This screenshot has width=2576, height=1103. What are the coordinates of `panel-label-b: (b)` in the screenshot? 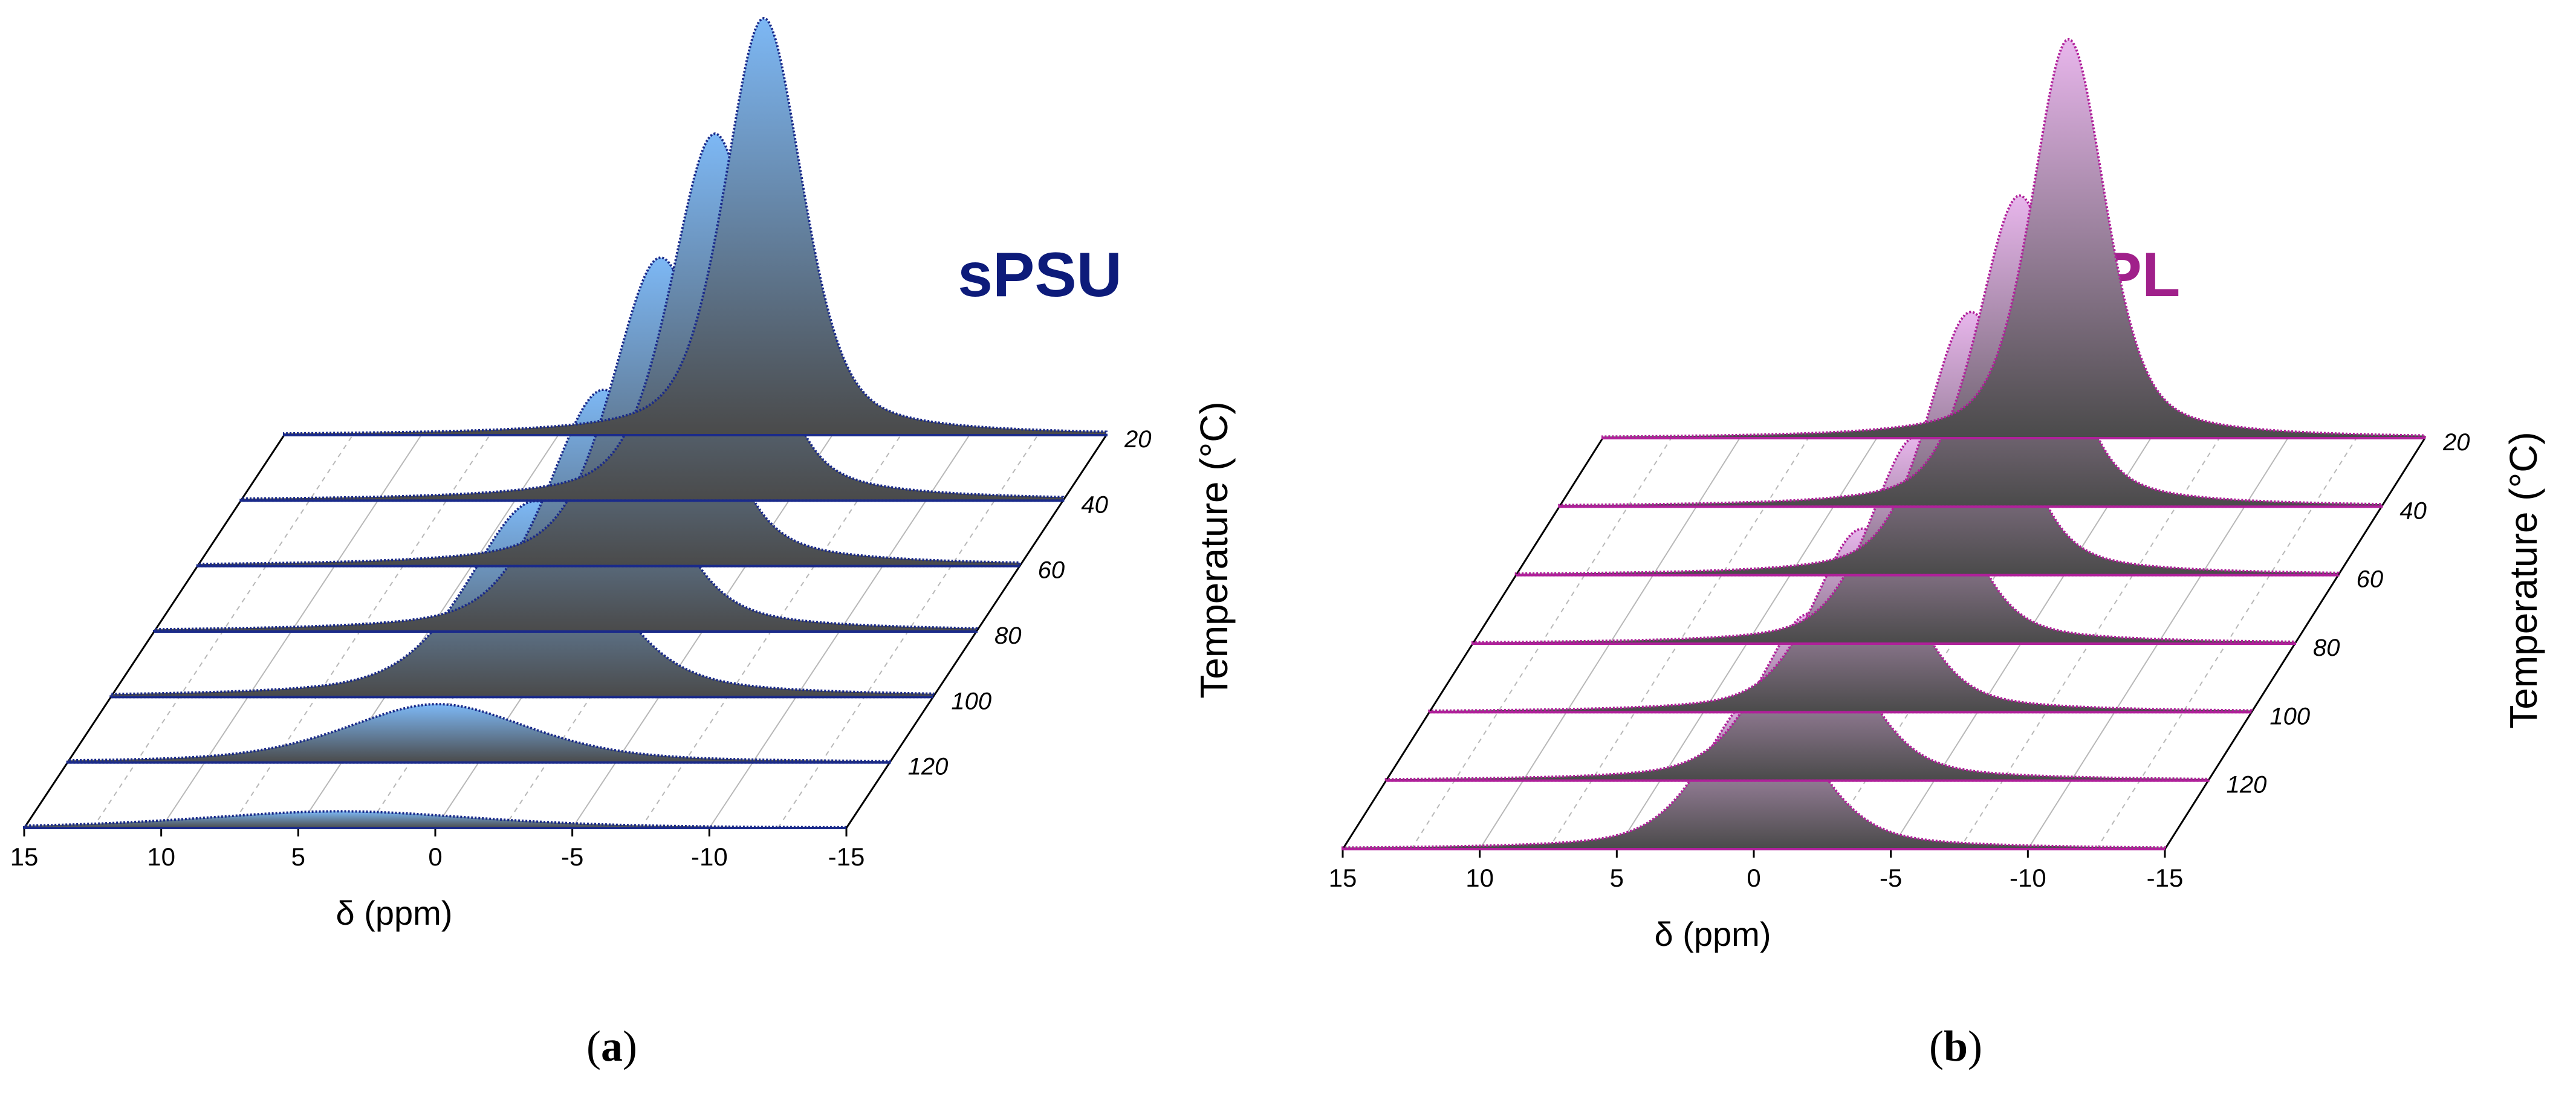 It's located at (1956, 1046).